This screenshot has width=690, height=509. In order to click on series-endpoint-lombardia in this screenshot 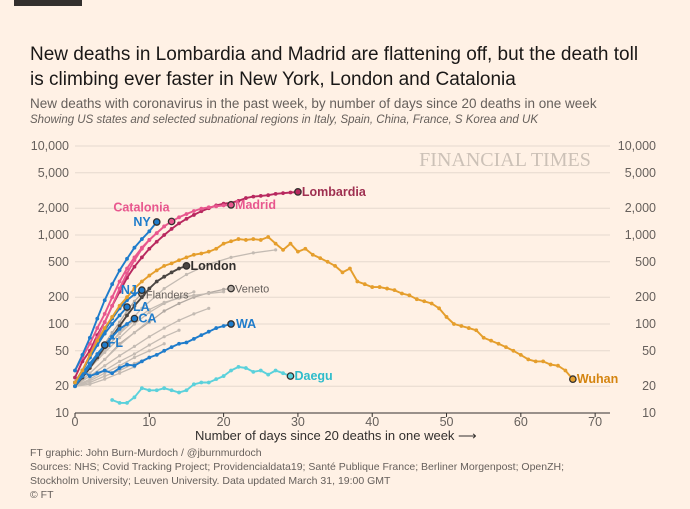, I will do `click(298, 192)`.